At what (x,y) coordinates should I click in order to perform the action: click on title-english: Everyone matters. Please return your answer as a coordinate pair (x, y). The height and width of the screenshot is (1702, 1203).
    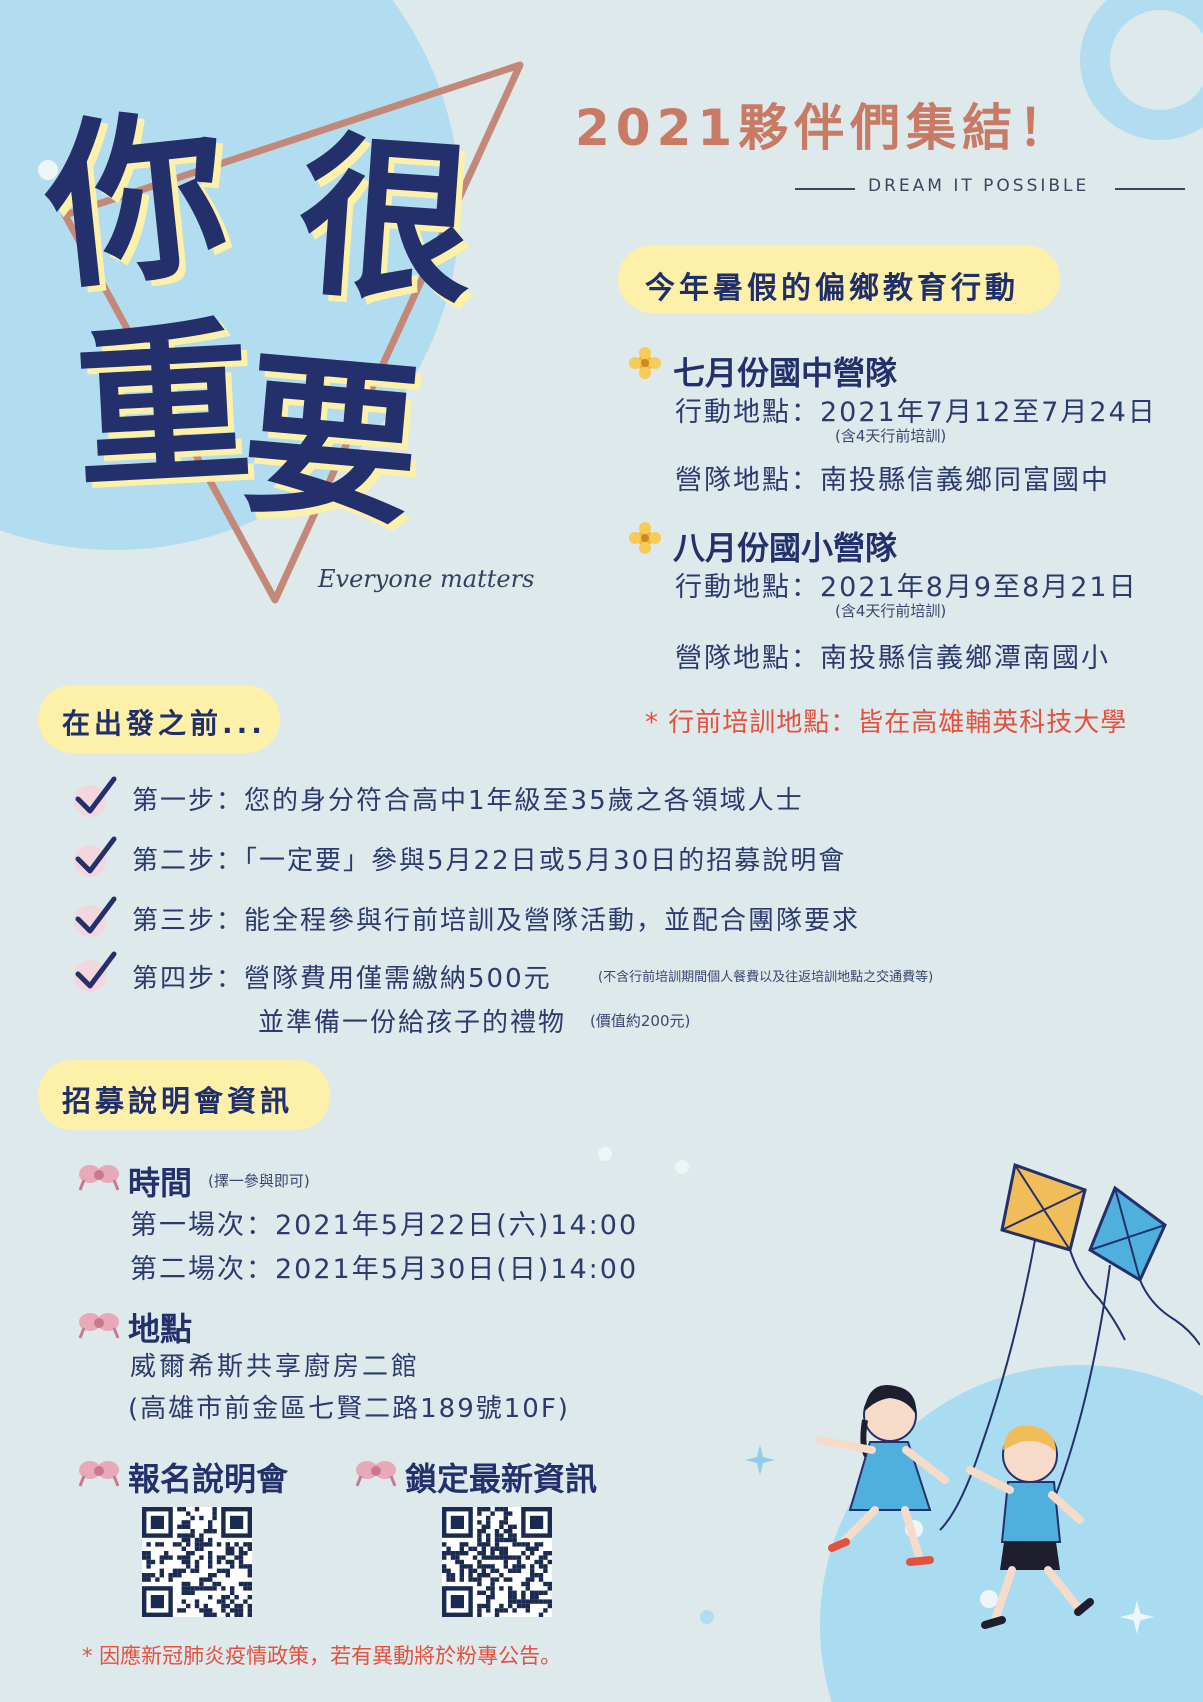
    Looking at the image, I should click on (426, 579).